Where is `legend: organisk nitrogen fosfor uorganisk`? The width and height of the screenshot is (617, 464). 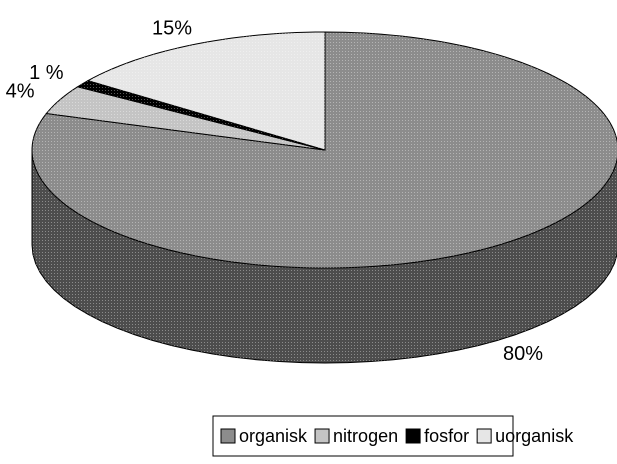
legend: organisk nitrogen fosfor uorganisk is located at coordinates (393, 436).